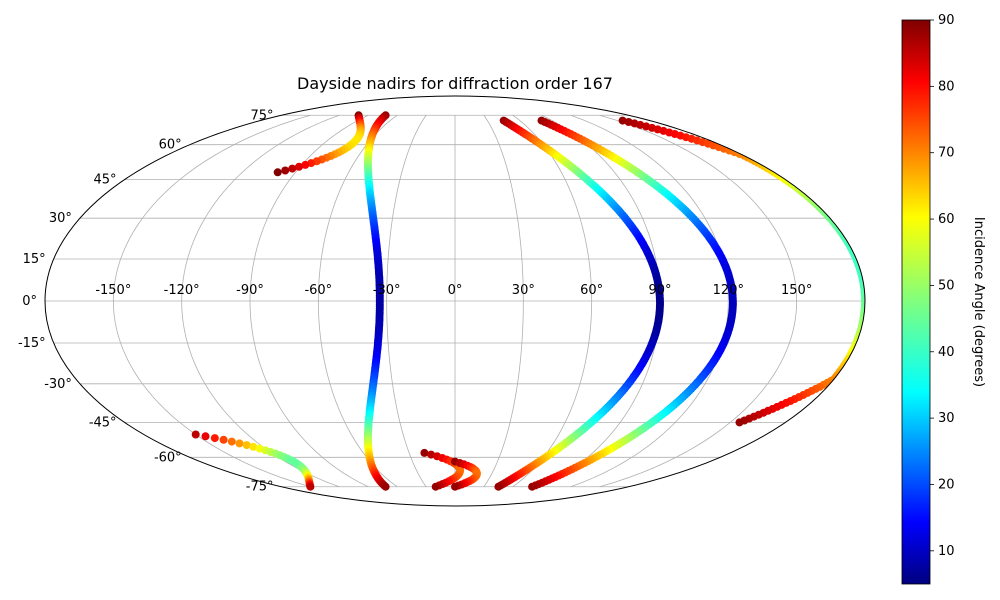 The image size is (1000, 600). I want to click on longitude-tick-label: 120°, so click(728, 290).